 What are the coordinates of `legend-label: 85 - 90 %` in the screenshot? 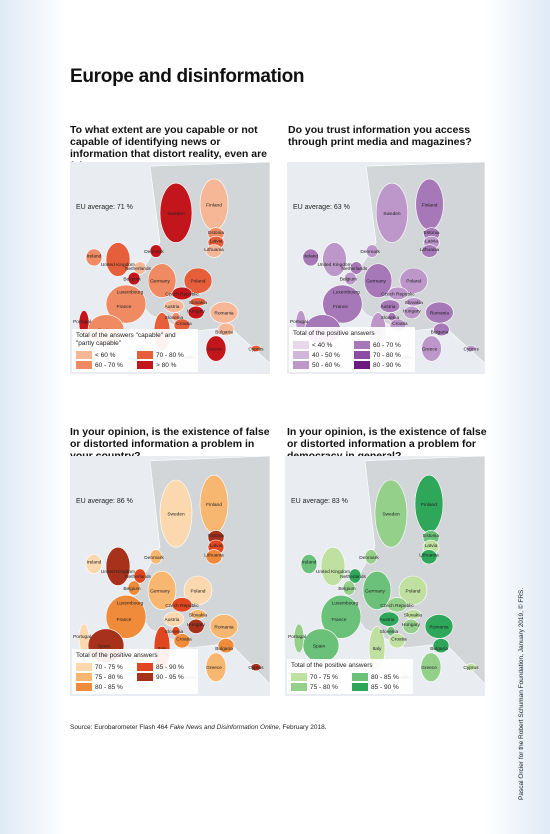 It's located at (385, 687).